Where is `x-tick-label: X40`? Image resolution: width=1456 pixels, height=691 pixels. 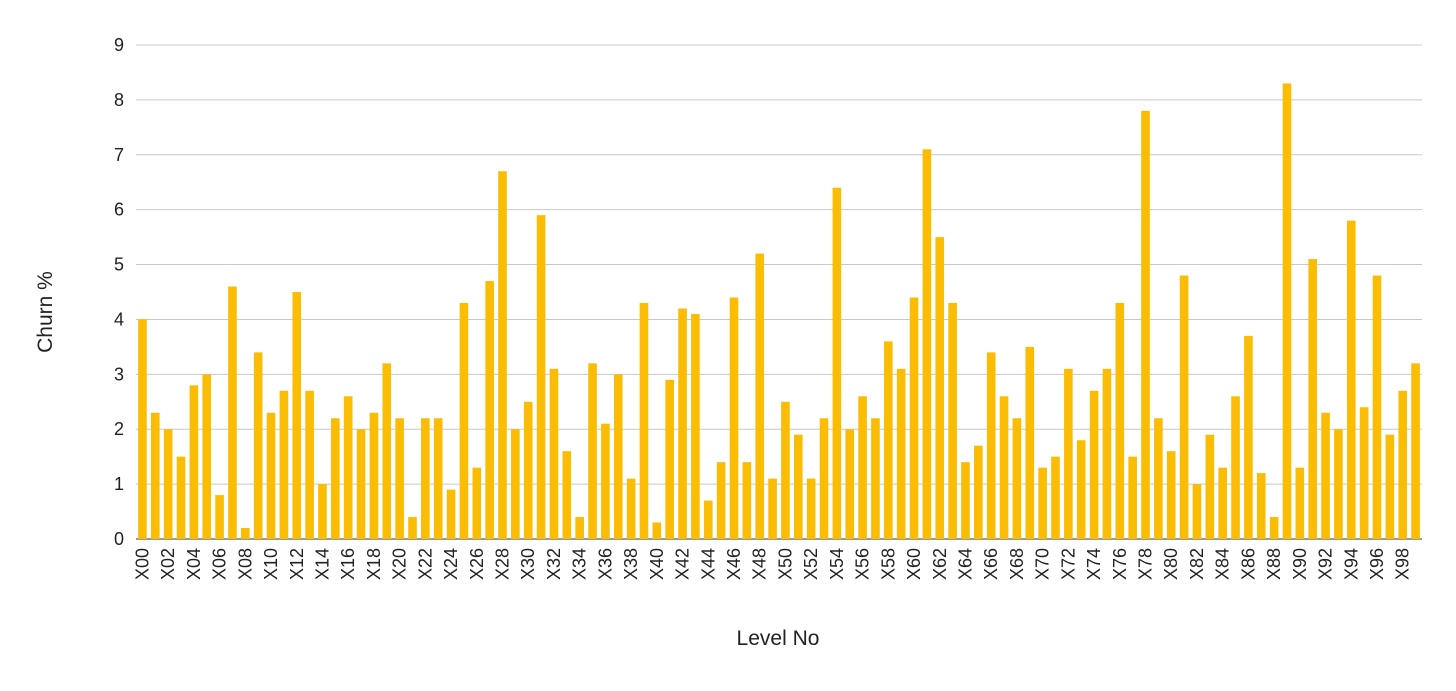 x-tick-label: X40 is located at coordinates (657, 564).